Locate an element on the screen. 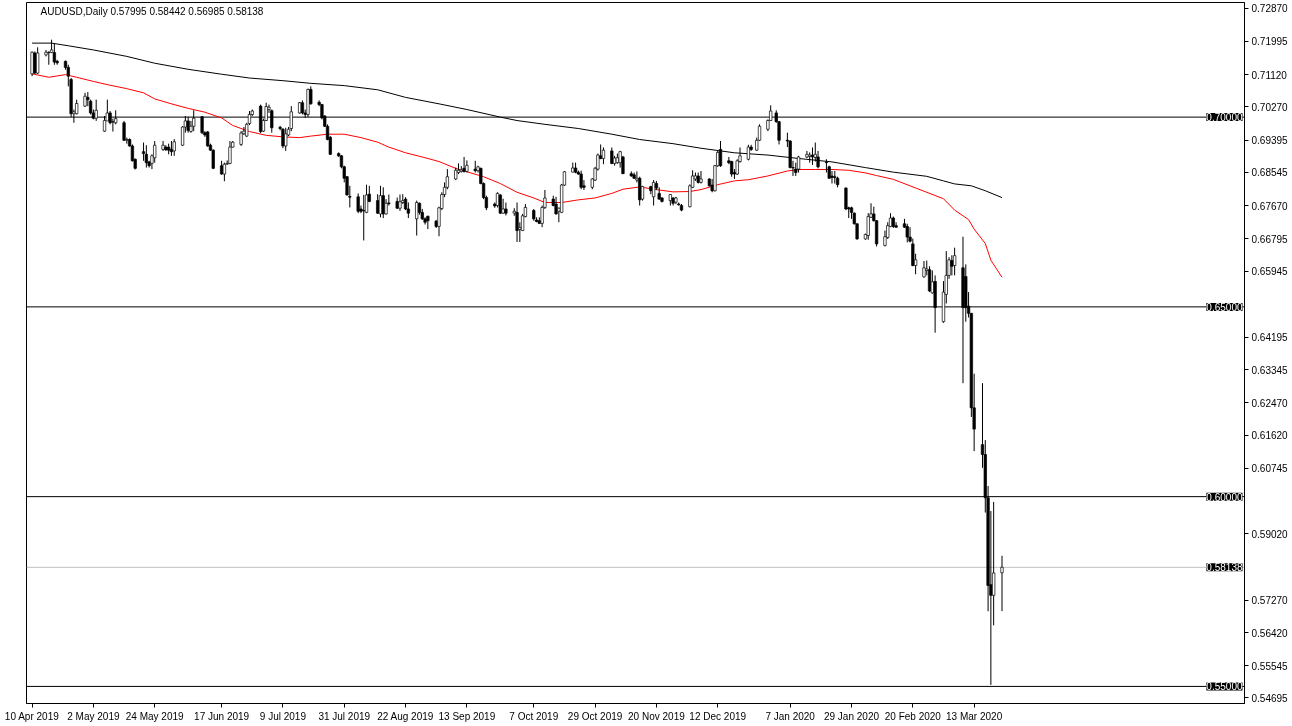  y-tick-label: 0.67670 is located at coordinates (1270, 206).